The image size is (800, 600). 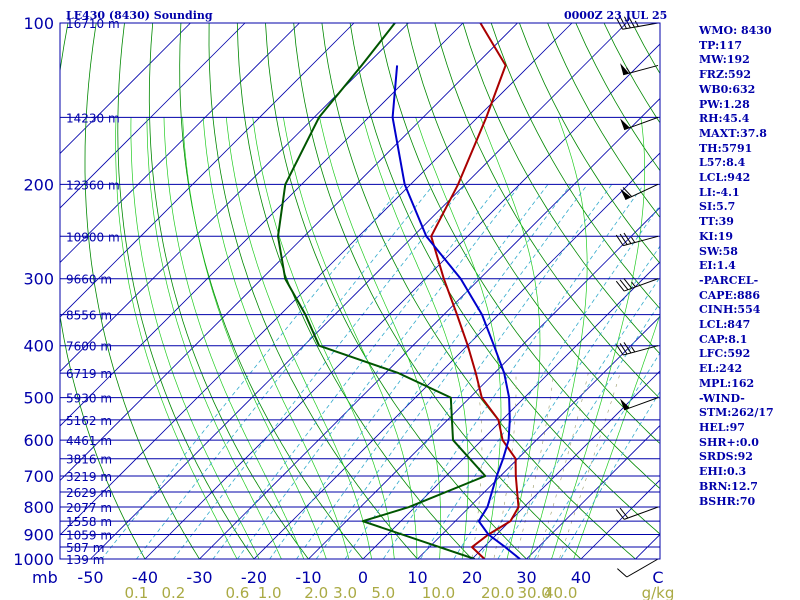 I want to click on pressure-tick-label: 700, so click(x=38, y=476).